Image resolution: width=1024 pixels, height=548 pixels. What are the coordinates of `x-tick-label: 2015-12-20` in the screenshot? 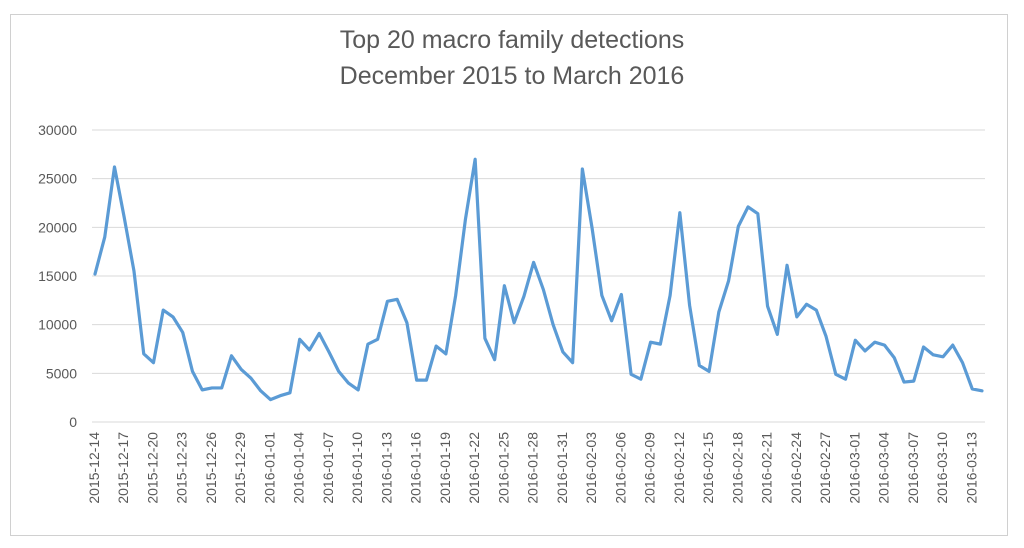 It's located at (152, 468).